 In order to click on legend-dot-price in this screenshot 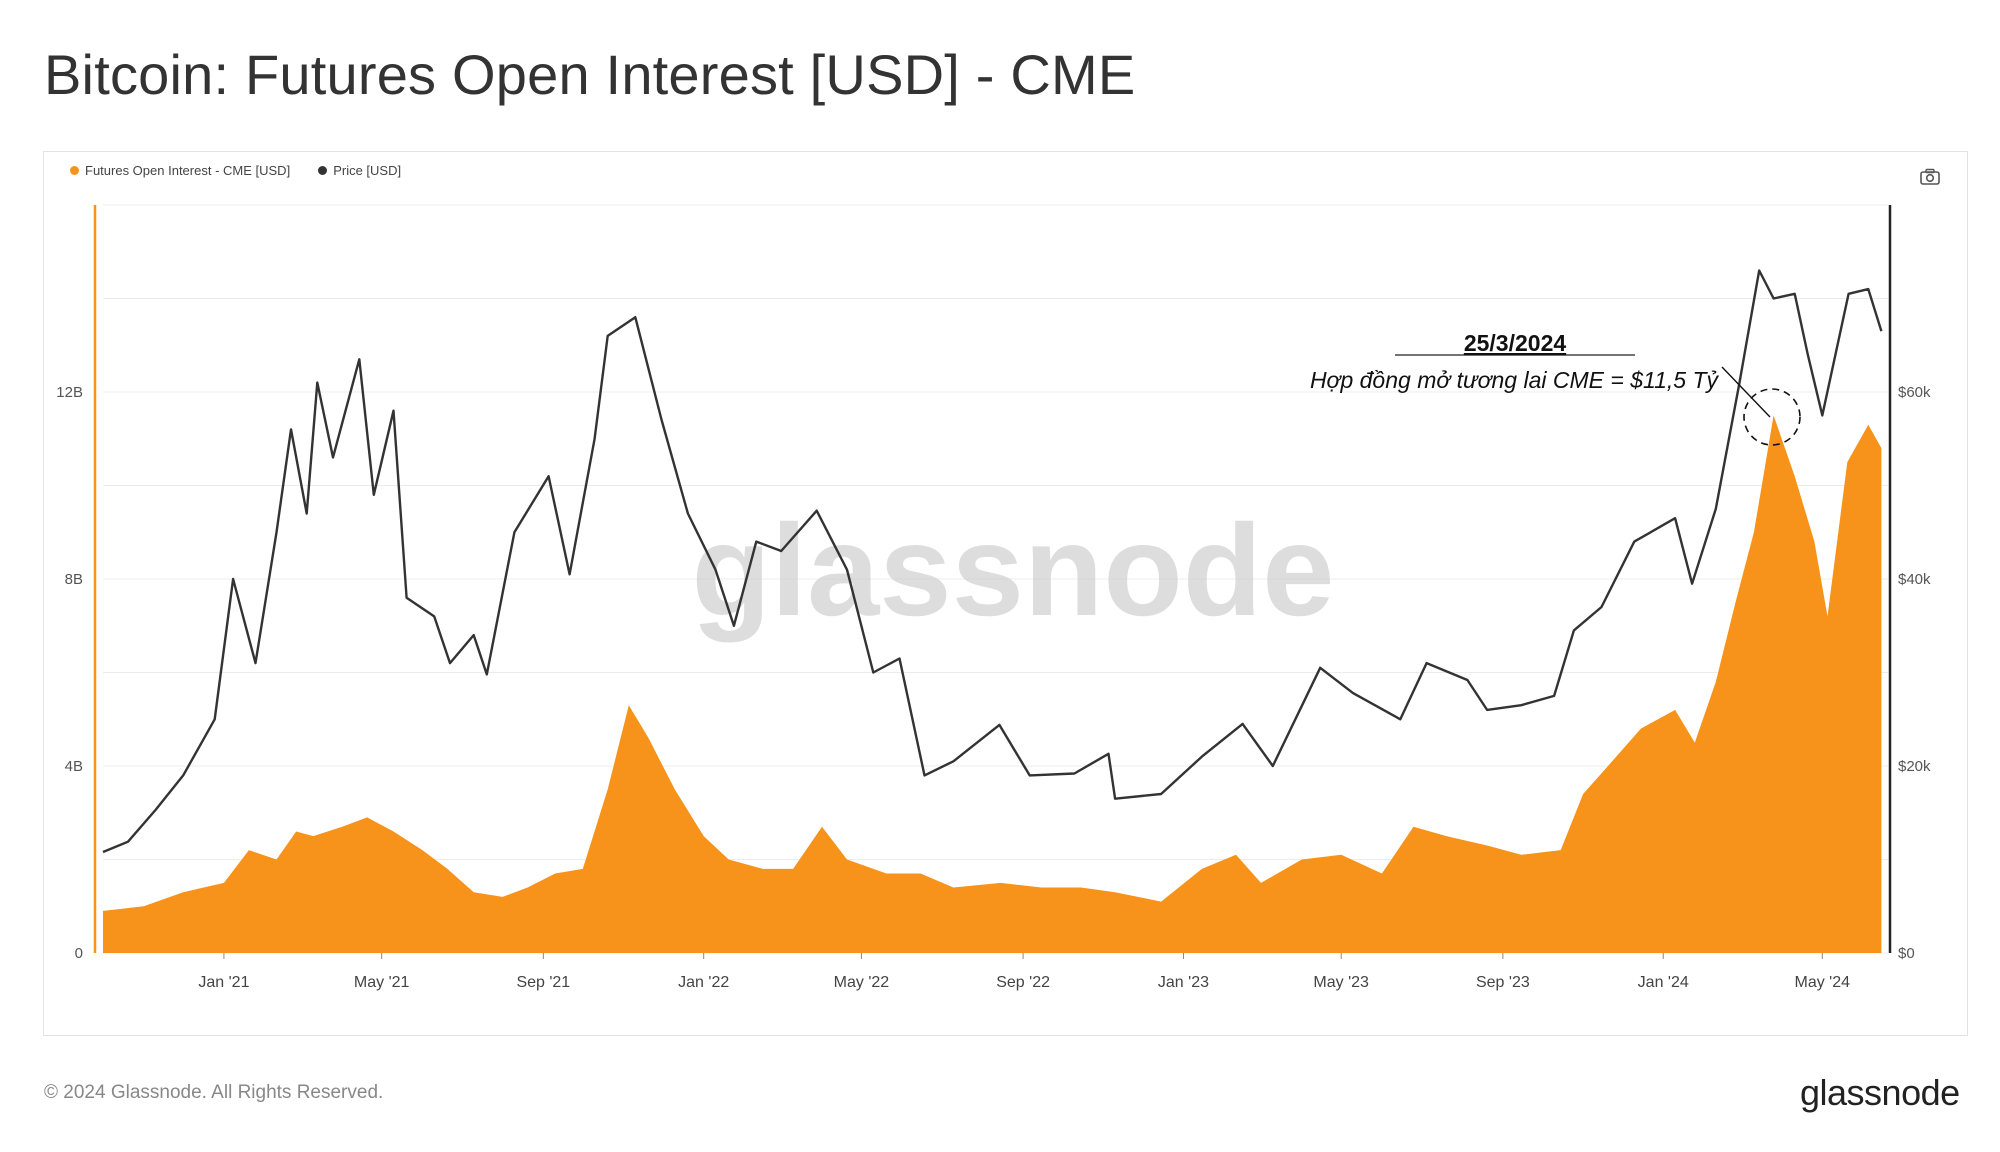, I will do `click(323, 170)`.